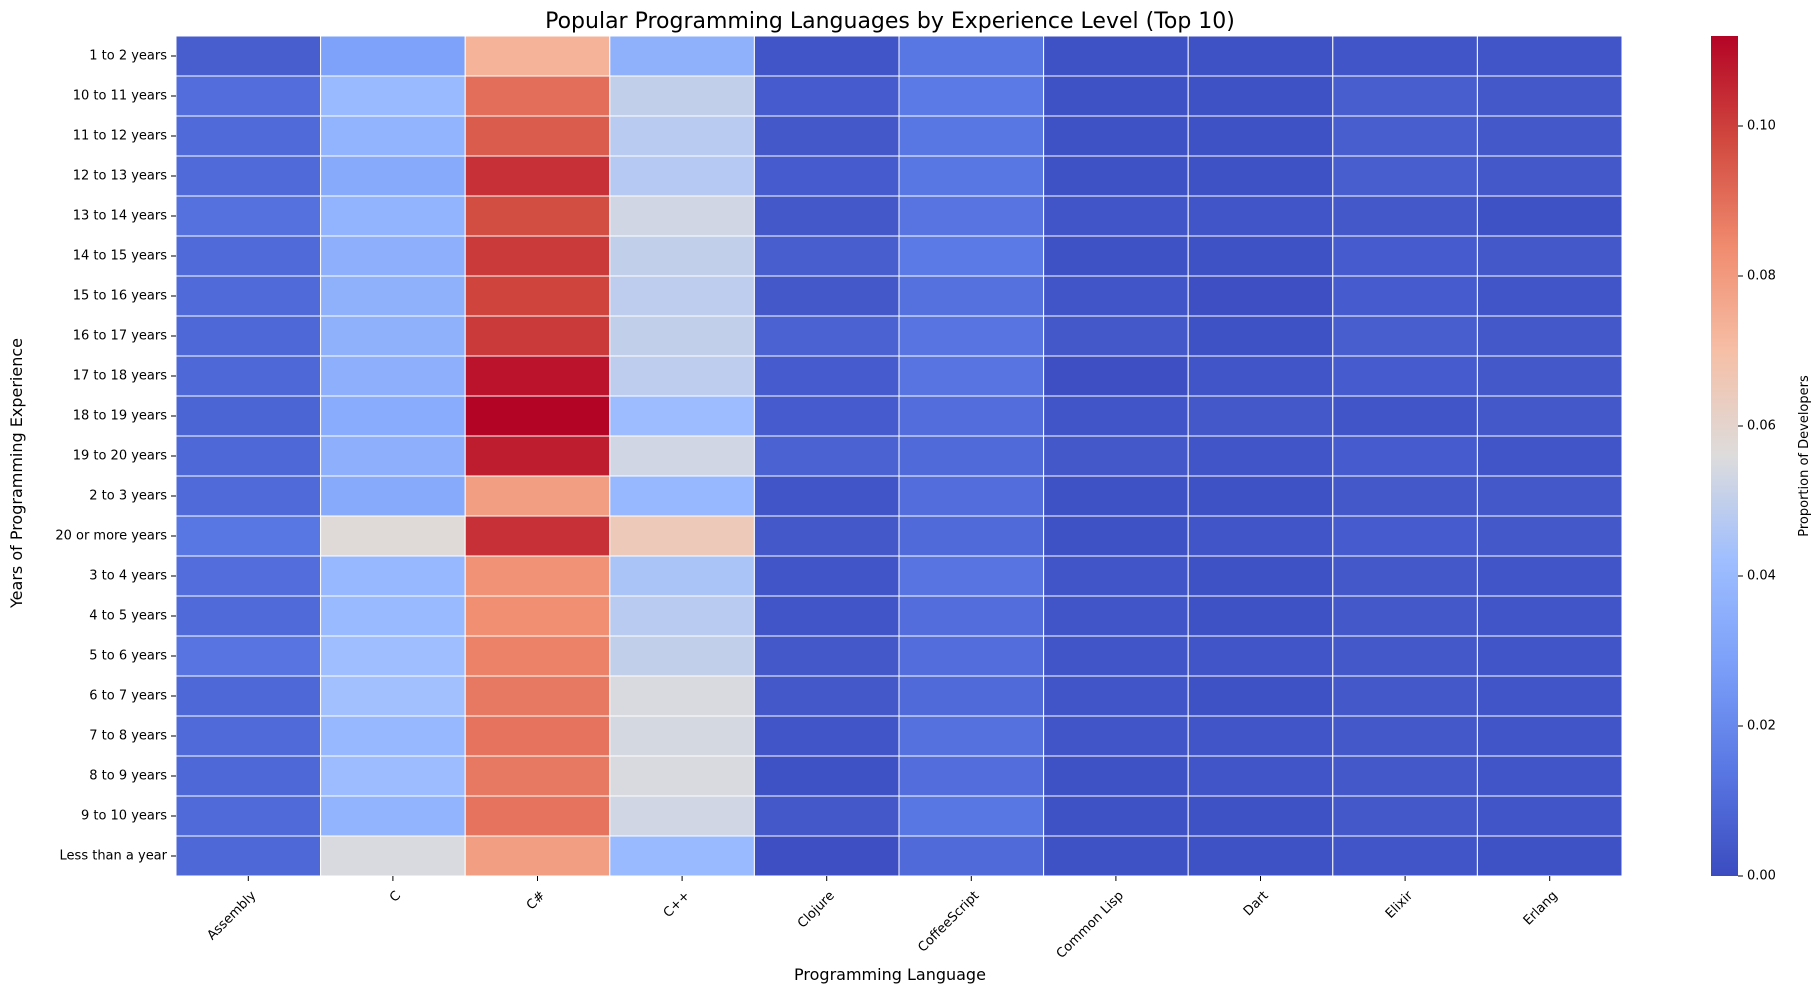 Image resolution: width=1819 pixels, height=993 pixels. What do you see at coordinates (128, 776) in the screenshot?
I see `y-tick-label: 8 to 9 years` at bounding box center [128, 776].